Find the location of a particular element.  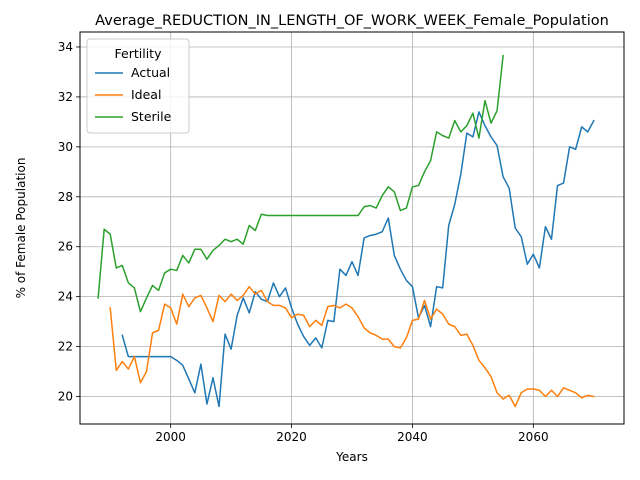

y-tick-label: 26 is located at coordinates (65, 247).